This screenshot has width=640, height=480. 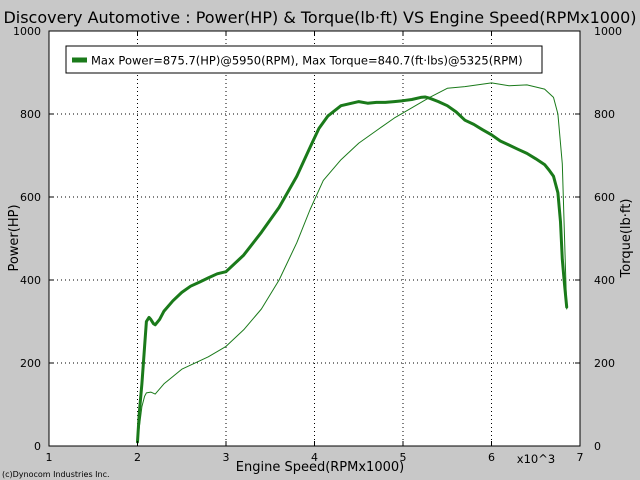 What do you see at coordinates (314, 457) in the screenshot?
I see `x-tick-label: 4` at bounding box center [314, 457].